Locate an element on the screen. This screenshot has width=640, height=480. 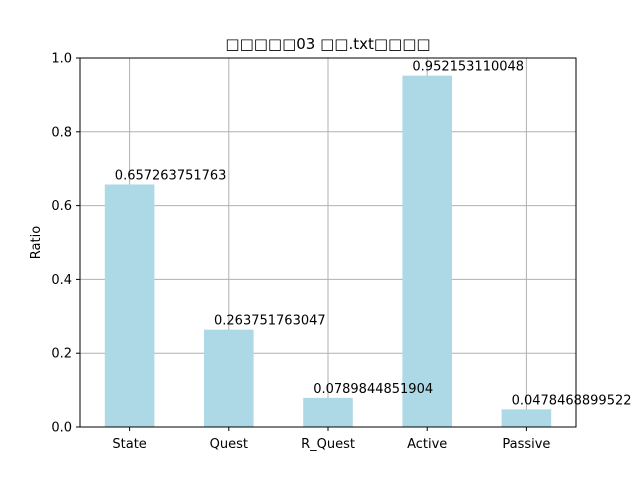
x-tick-label: State is located at coordinates (129, 444).